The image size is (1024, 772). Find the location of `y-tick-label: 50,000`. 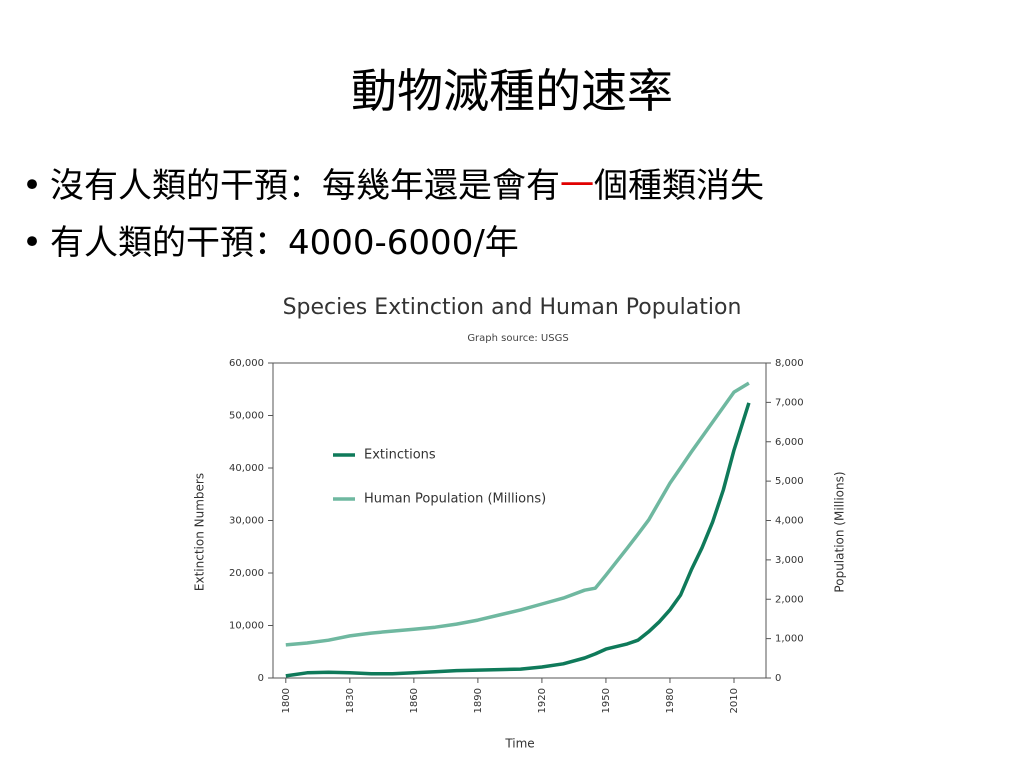

y-tick-label: 50,000 is located at coordinates (246, 416).